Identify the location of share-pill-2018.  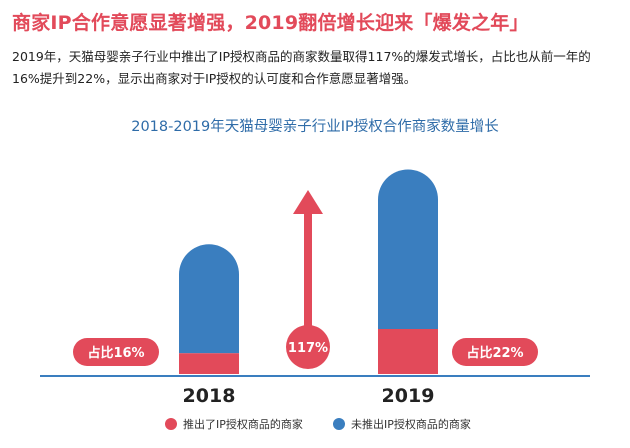
(116, 352).